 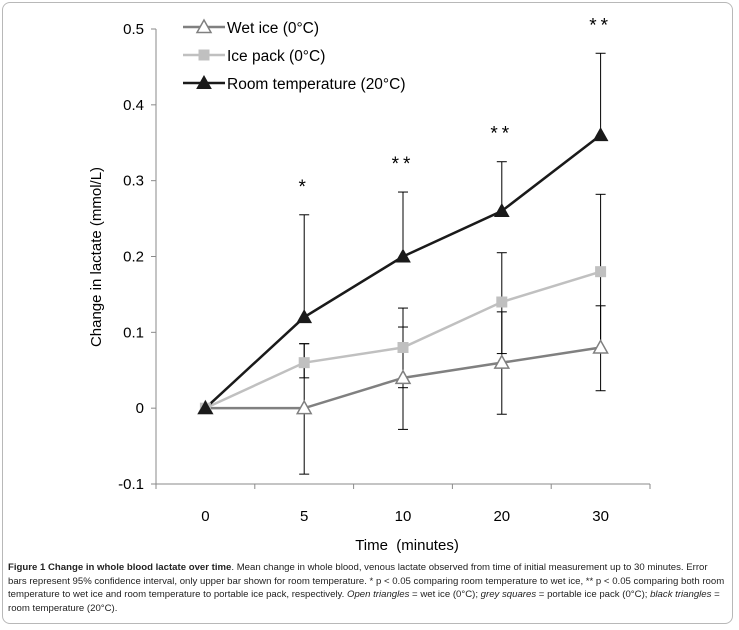 What do you see at coordinates (131, 484) in the screenshot?
I see `y-tick-label: -0.1` at bounding box center [131, 484].